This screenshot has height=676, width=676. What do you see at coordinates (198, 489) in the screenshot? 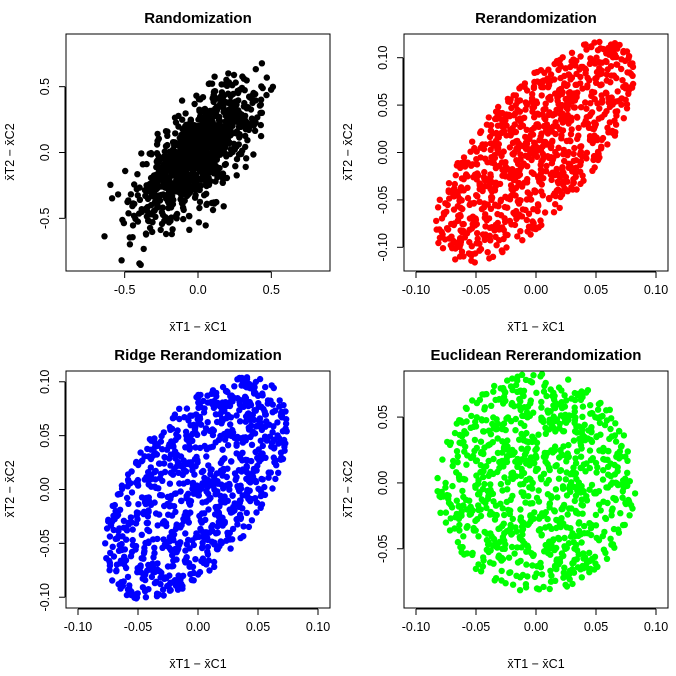
I see `plot-frame` at bounding box center [198, 489].